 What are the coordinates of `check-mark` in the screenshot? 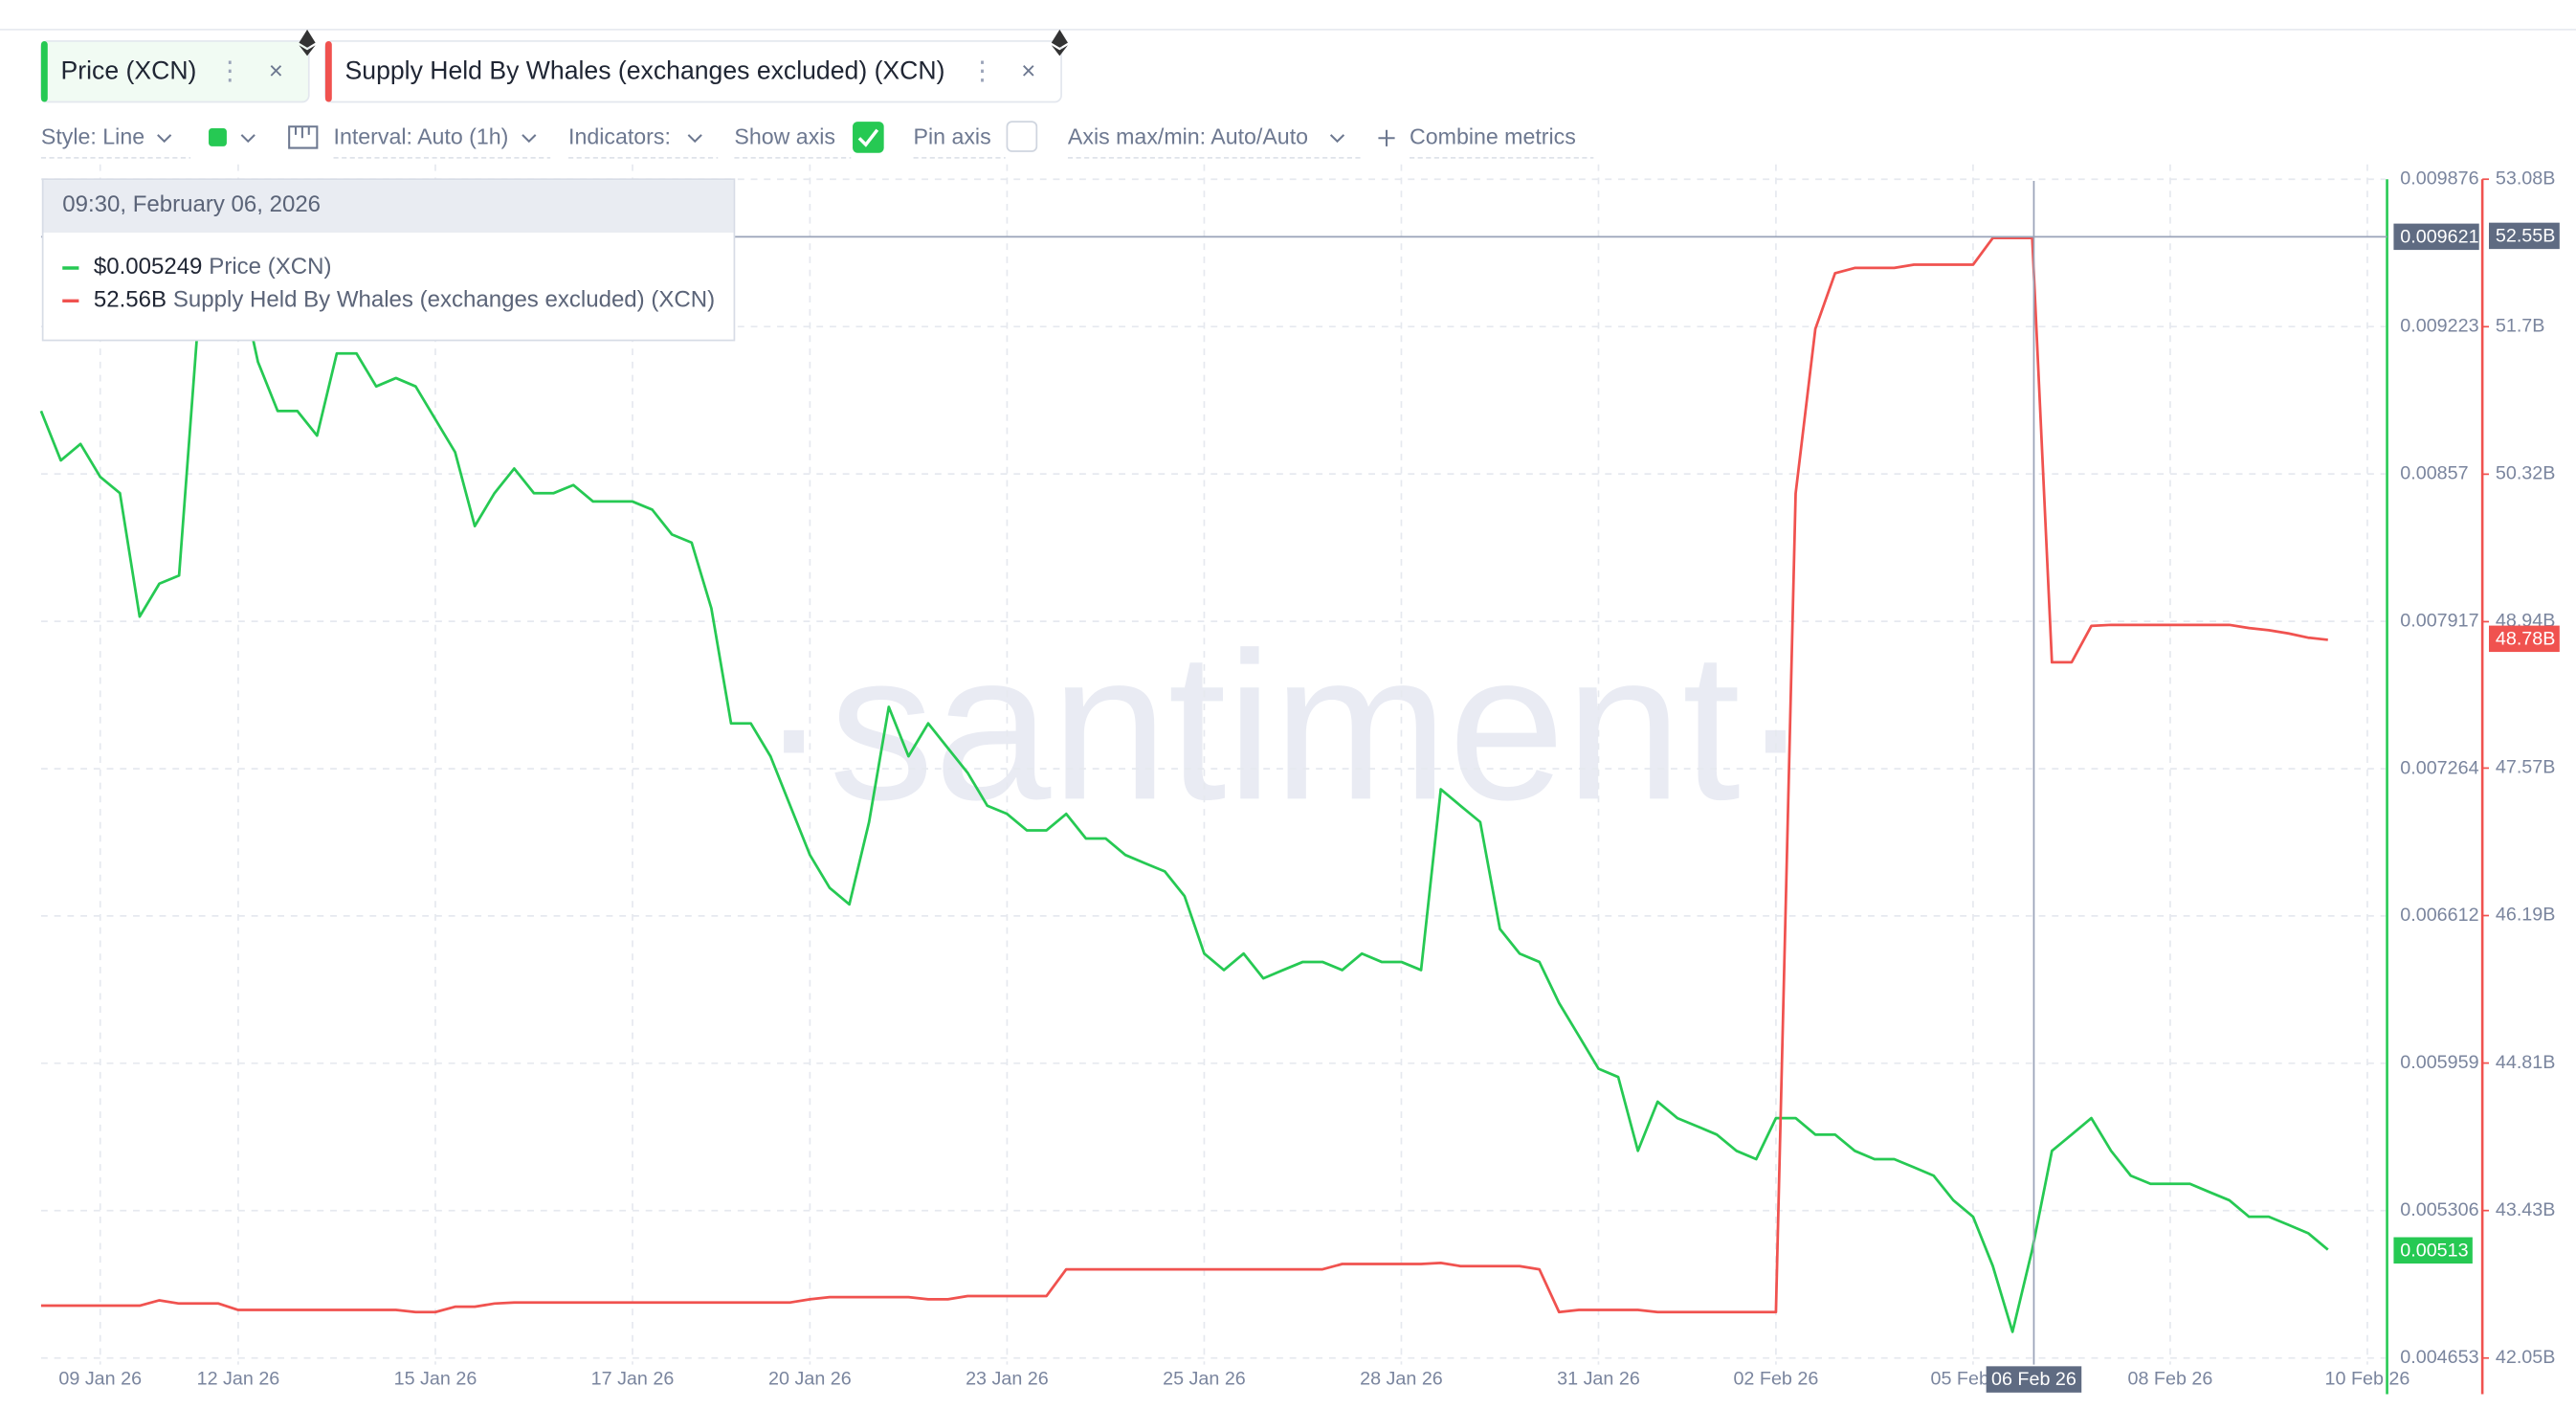 It's located at (868, 137).